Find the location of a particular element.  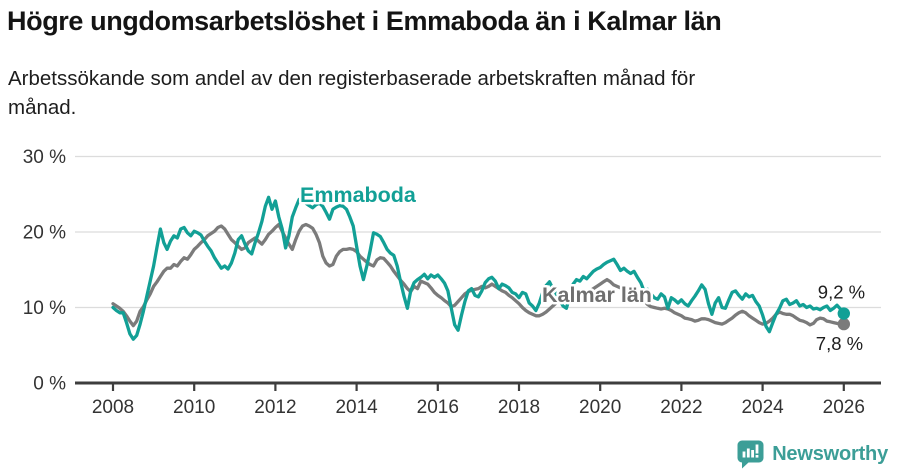

x-tick-label: 2026 is located at coordinates (844, 407).